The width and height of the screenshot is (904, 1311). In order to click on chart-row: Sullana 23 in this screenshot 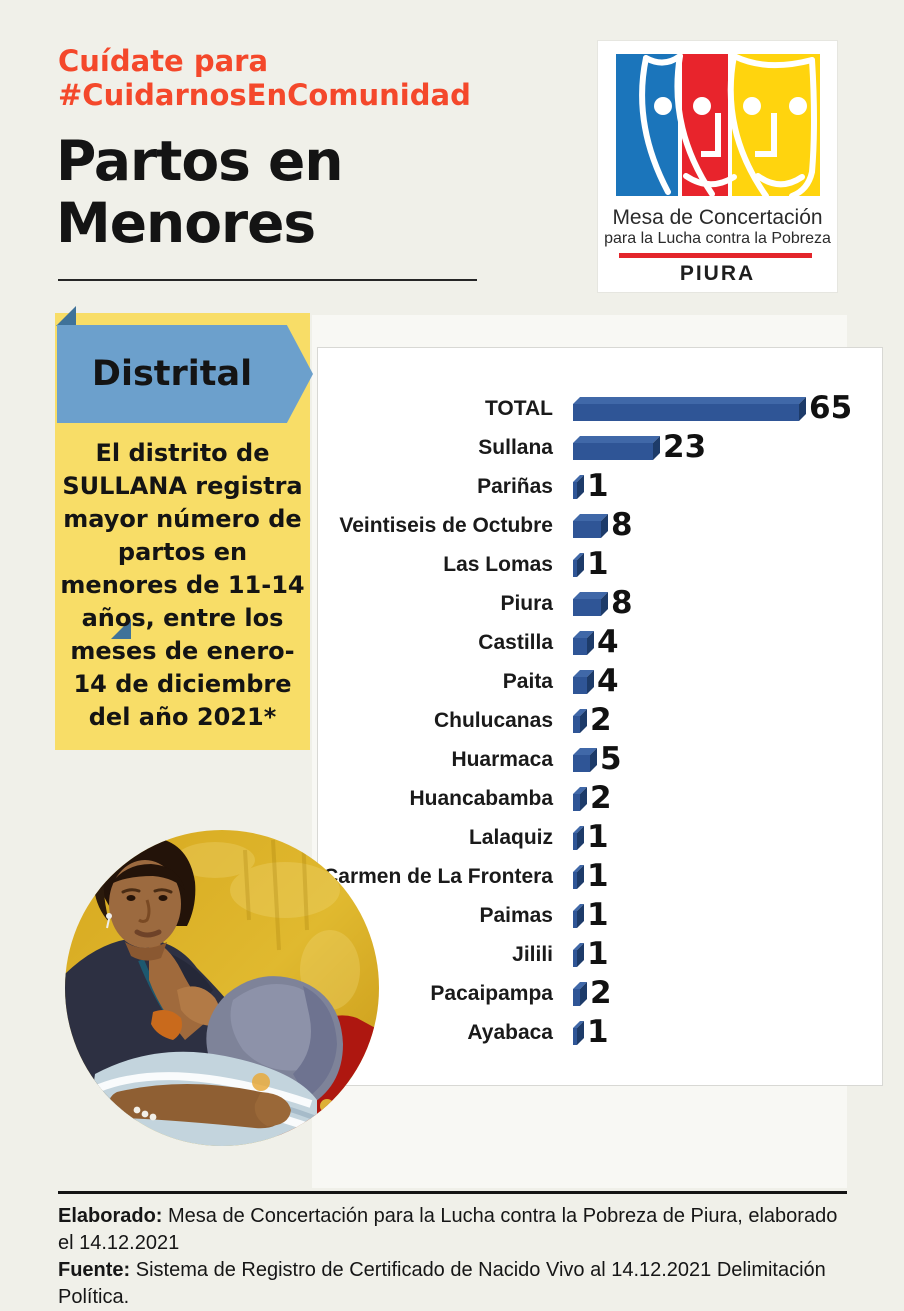, I will do `click(600, 447)`.